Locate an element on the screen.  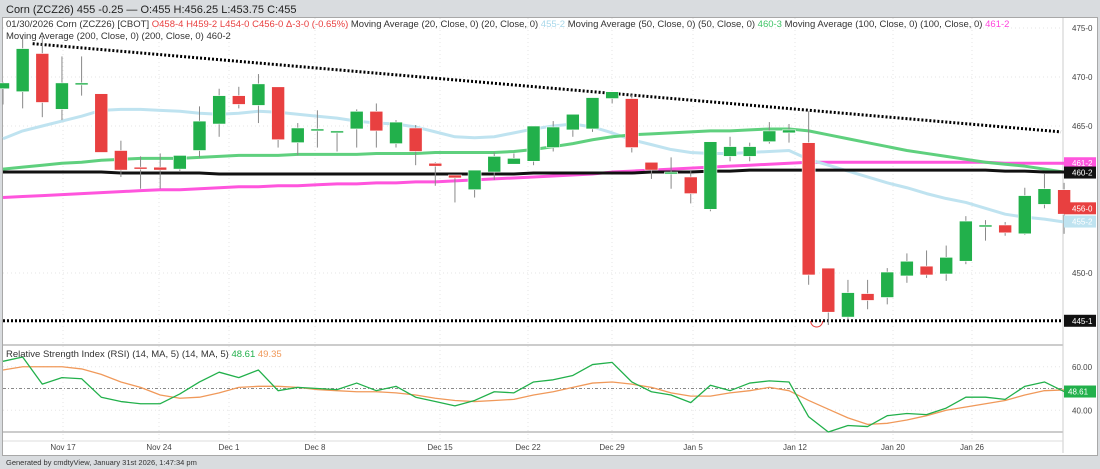
svg-text: 461-2 is located at coordinates (1082, 163).